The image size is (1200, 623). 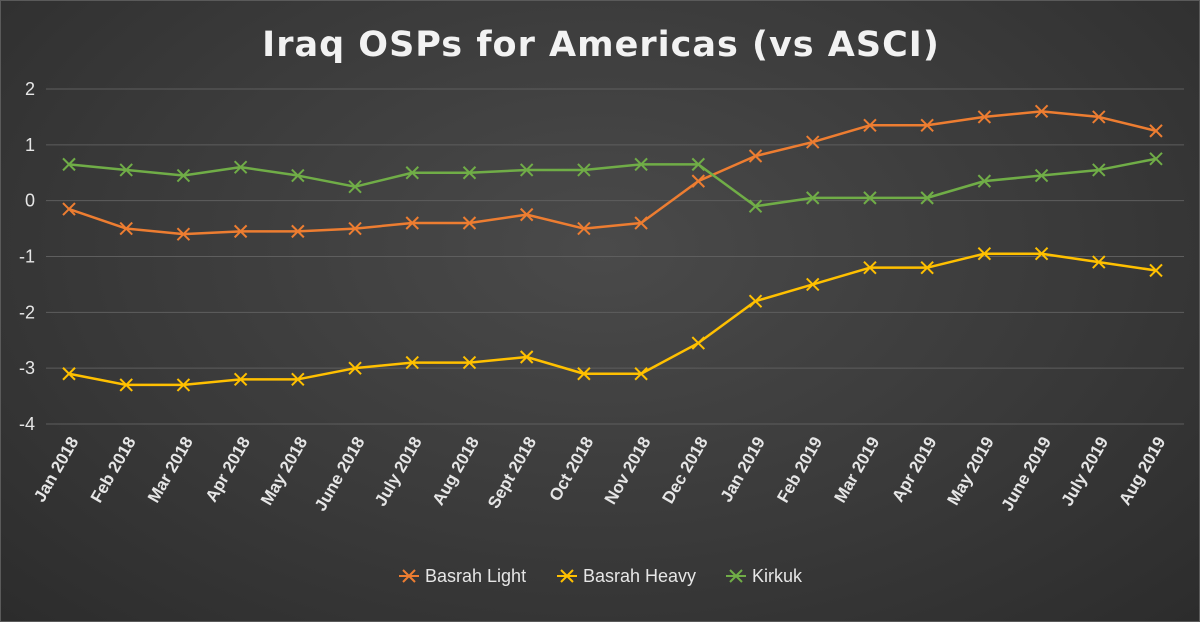 I want to click on x-tick-label: June 2018, so click(x=340, y=474).